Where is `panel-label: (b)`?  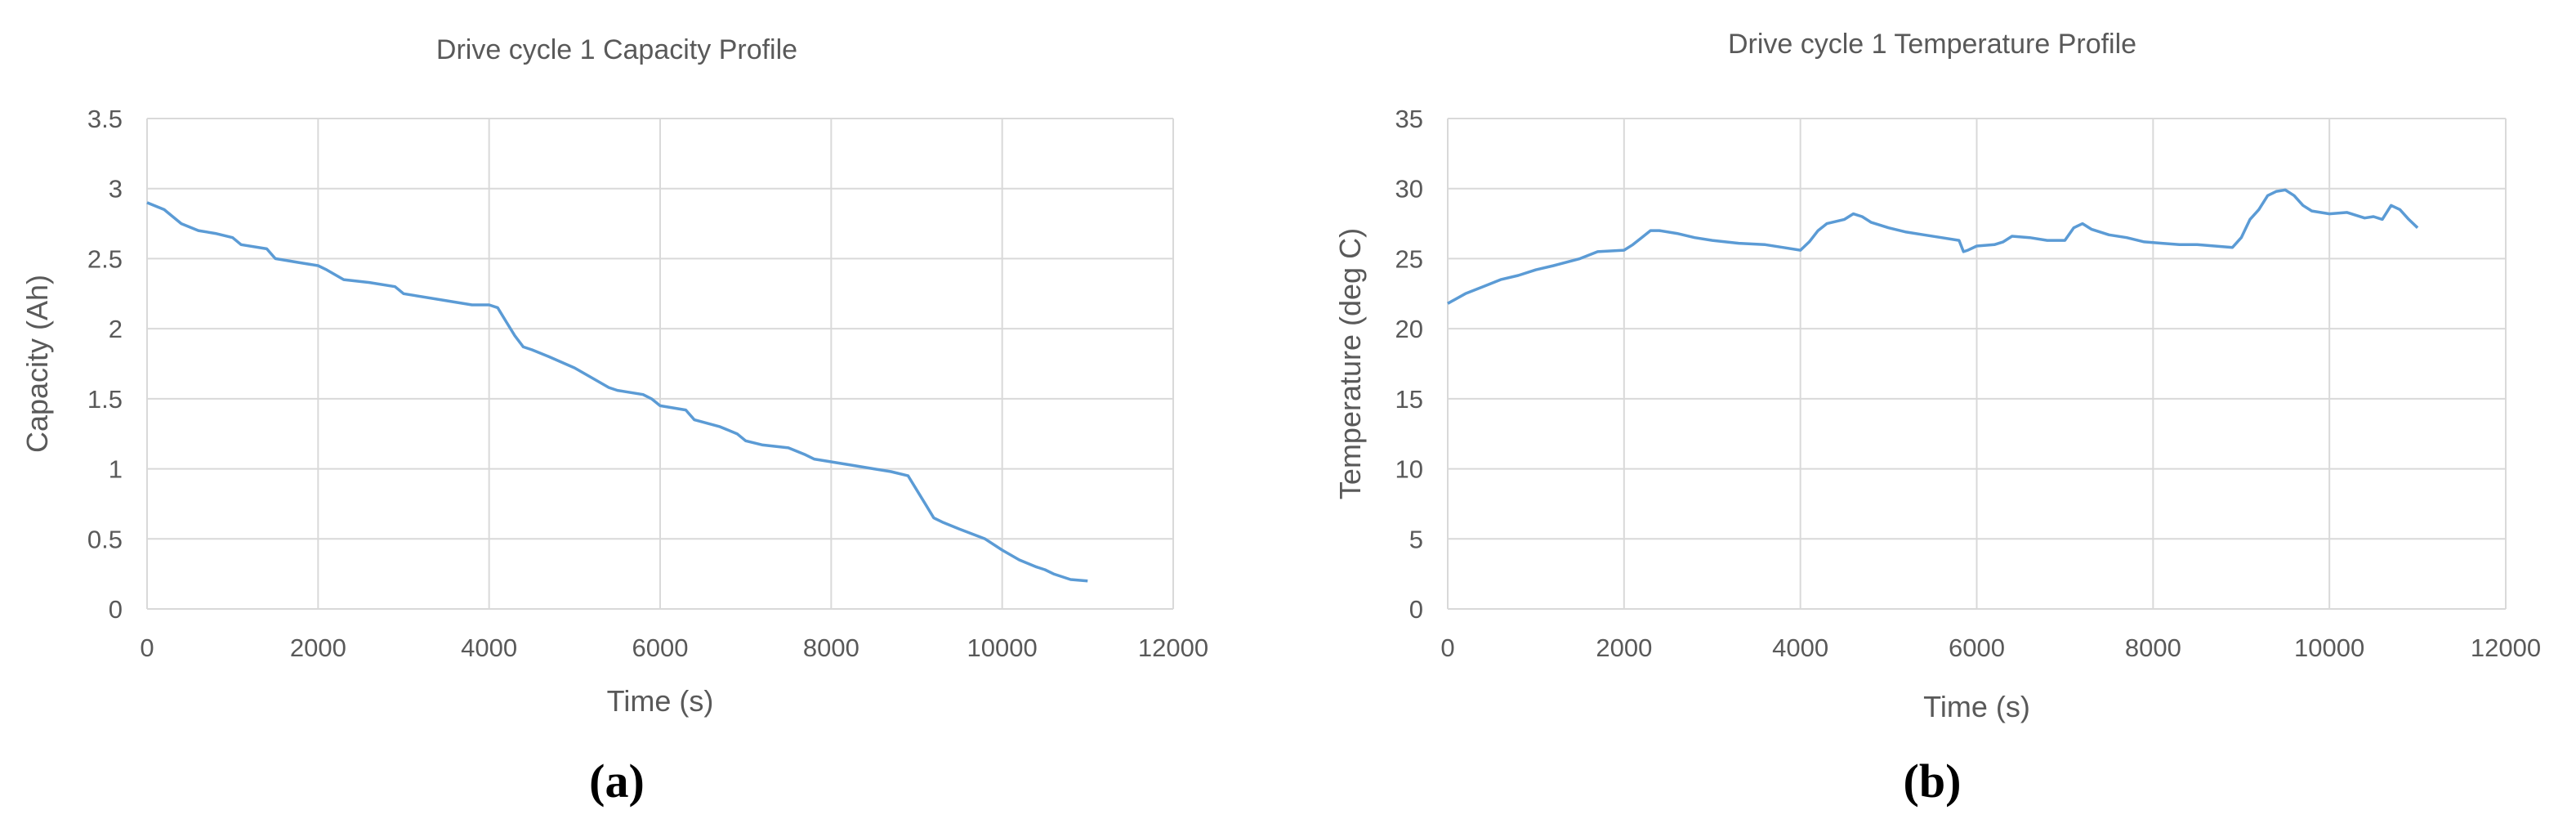 panel-label: (b) is located at coordinates (1933, 781).